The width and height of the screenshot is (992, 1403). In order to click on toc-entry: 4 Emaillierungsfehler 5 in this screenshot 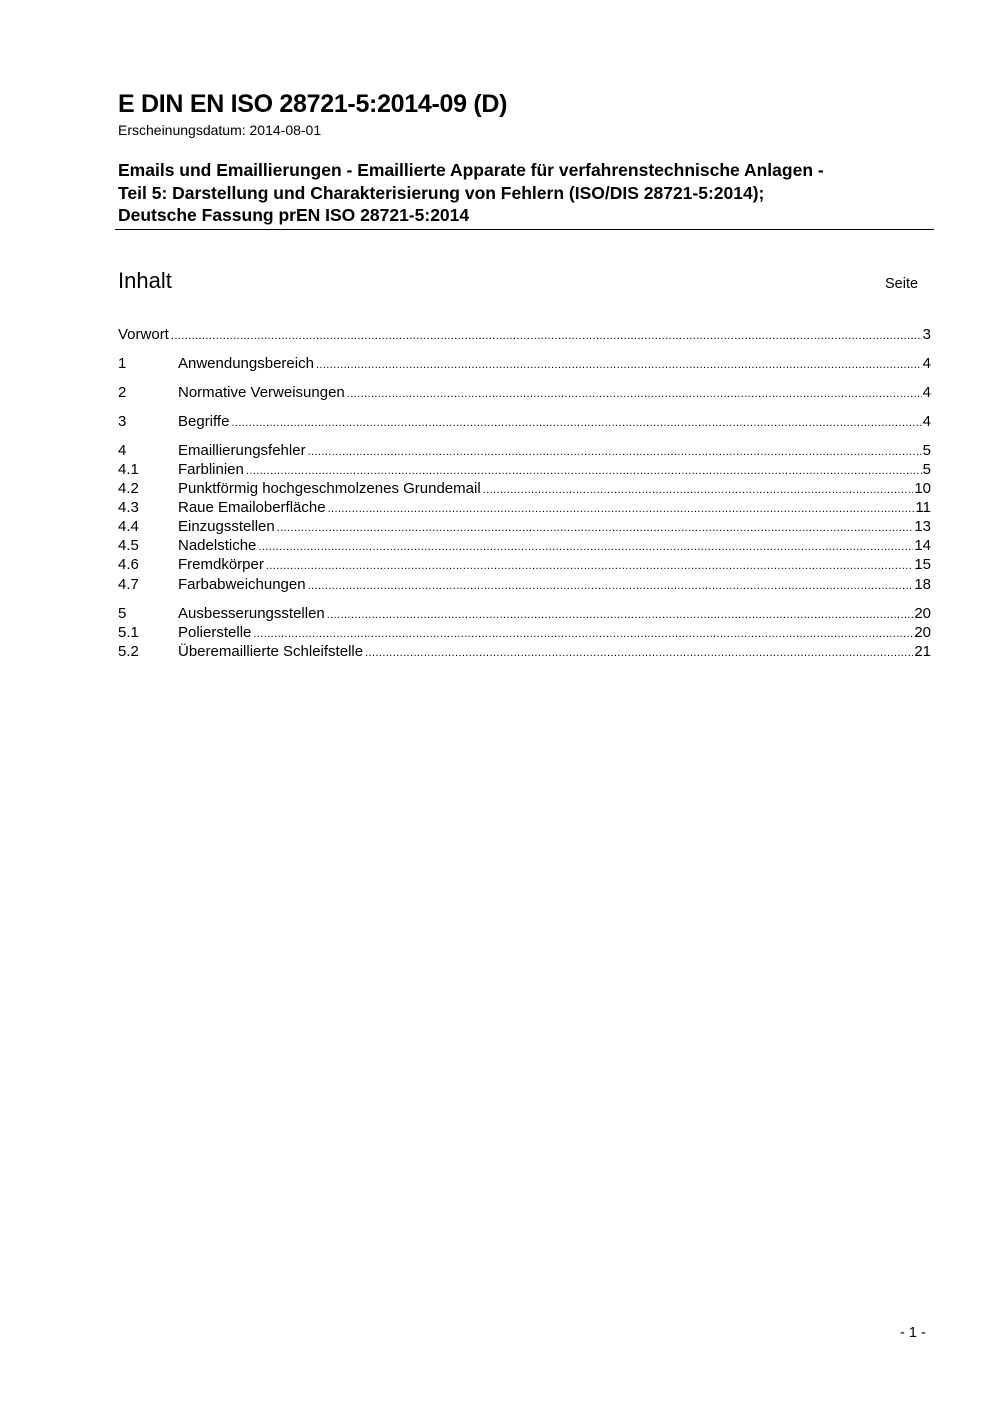, I will do `click(524, 451)`.